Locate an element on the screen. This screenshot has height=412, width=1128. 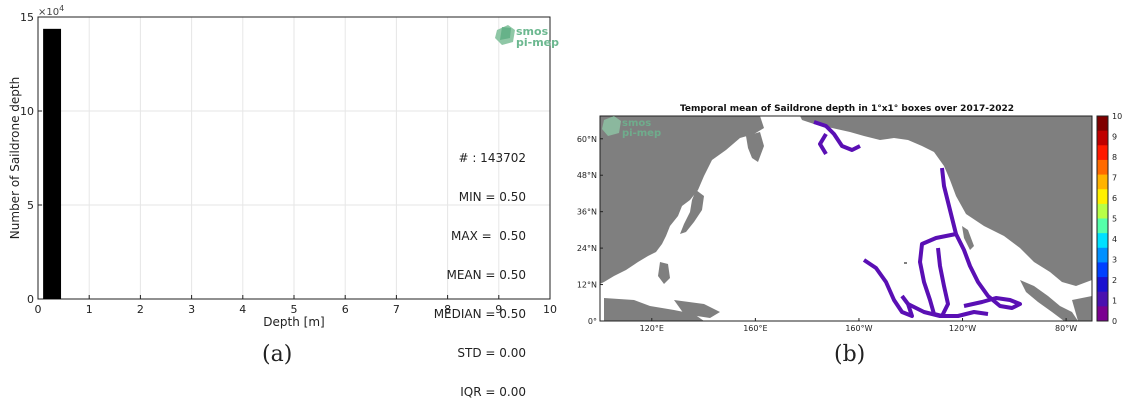
histogram-bars is located at coordinates (52, 163).